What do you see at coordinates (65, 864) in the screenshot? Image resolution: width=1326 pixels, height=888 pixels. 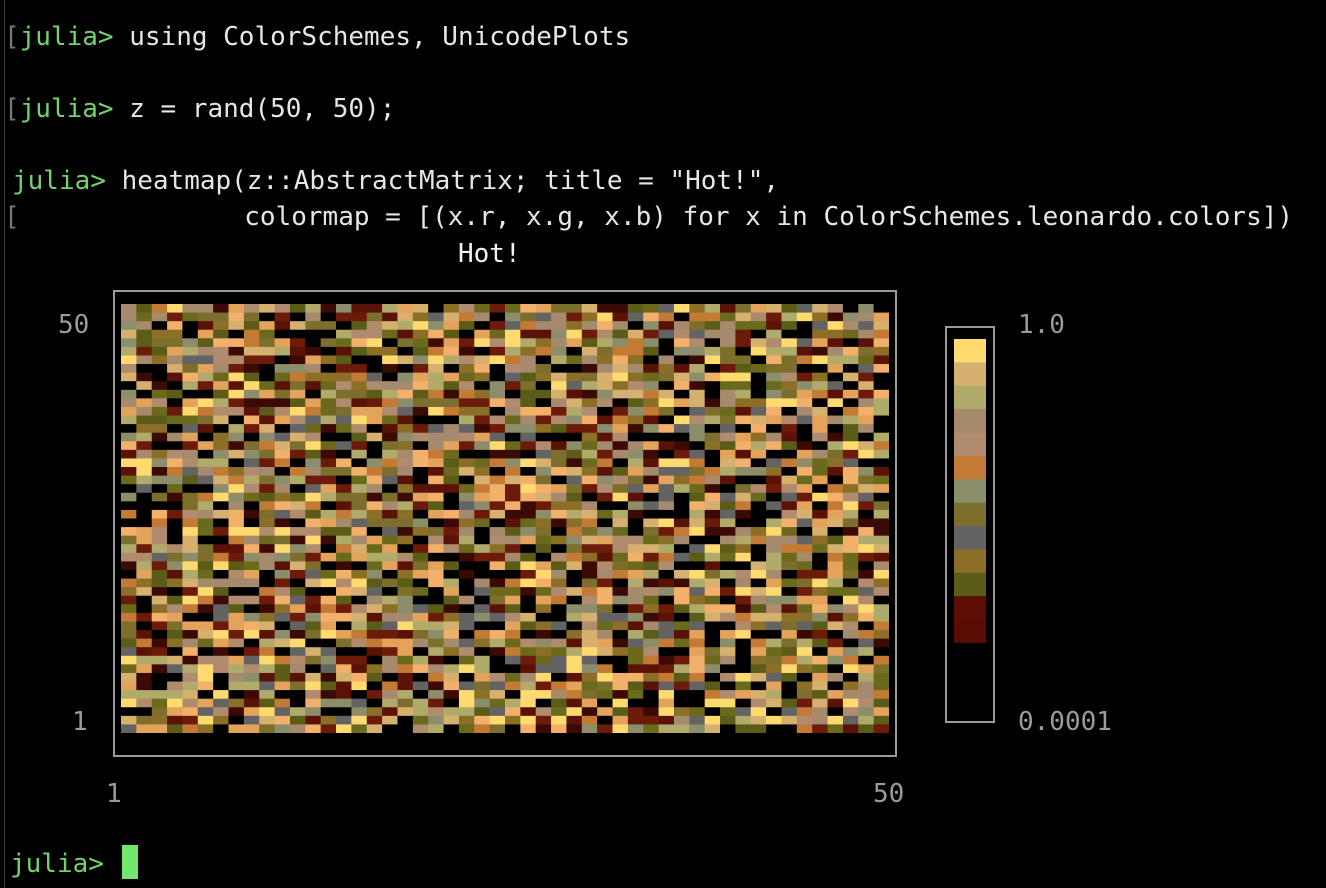 I see `terminal-active-line: julia>` at bounding box center [65, 864].